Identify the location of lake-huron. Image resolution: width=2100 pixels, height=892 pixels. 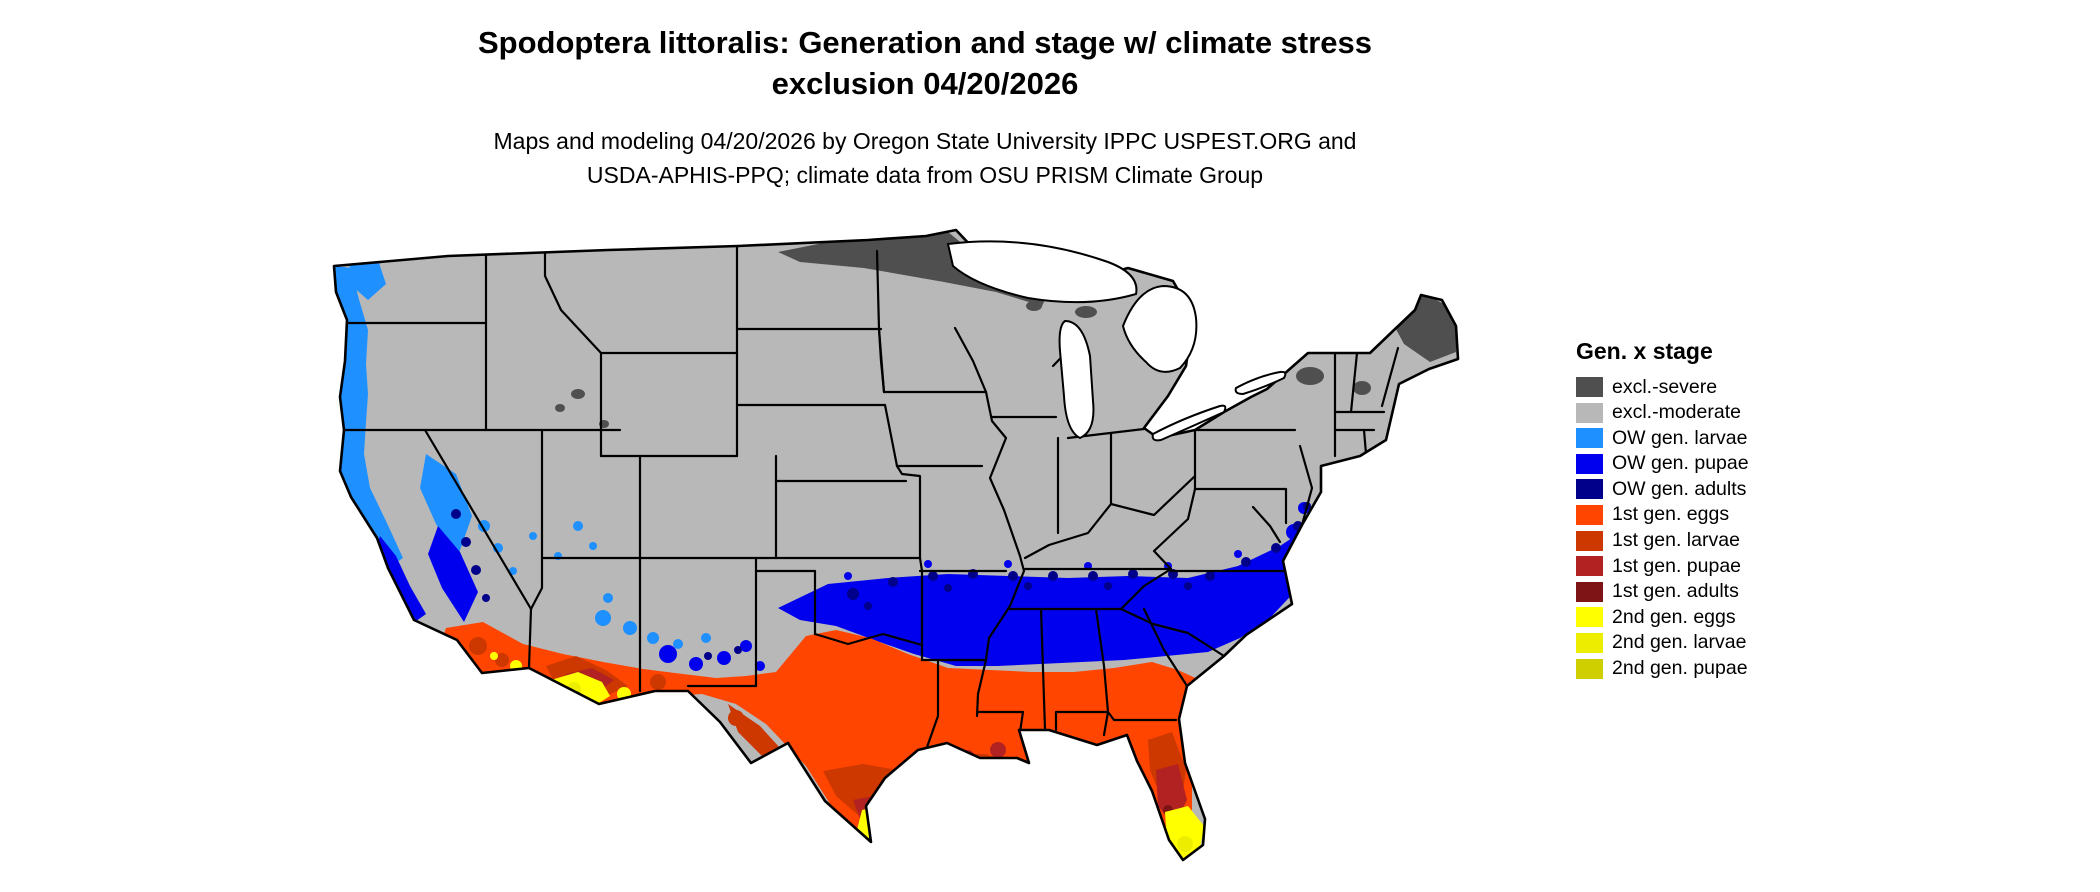
(1159, 328).